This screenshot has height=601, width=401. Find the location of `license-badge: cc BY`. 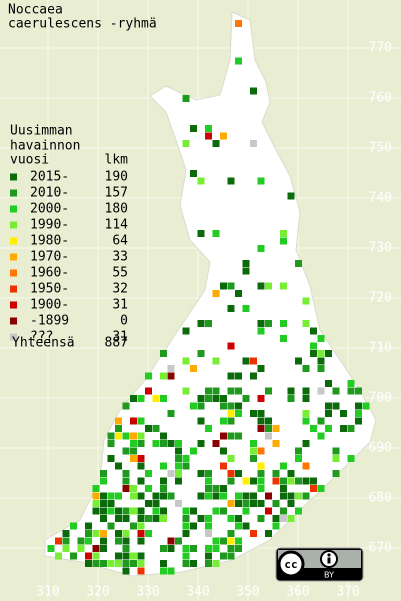

license-badge: cc BY is located at coordinates (319, 564).